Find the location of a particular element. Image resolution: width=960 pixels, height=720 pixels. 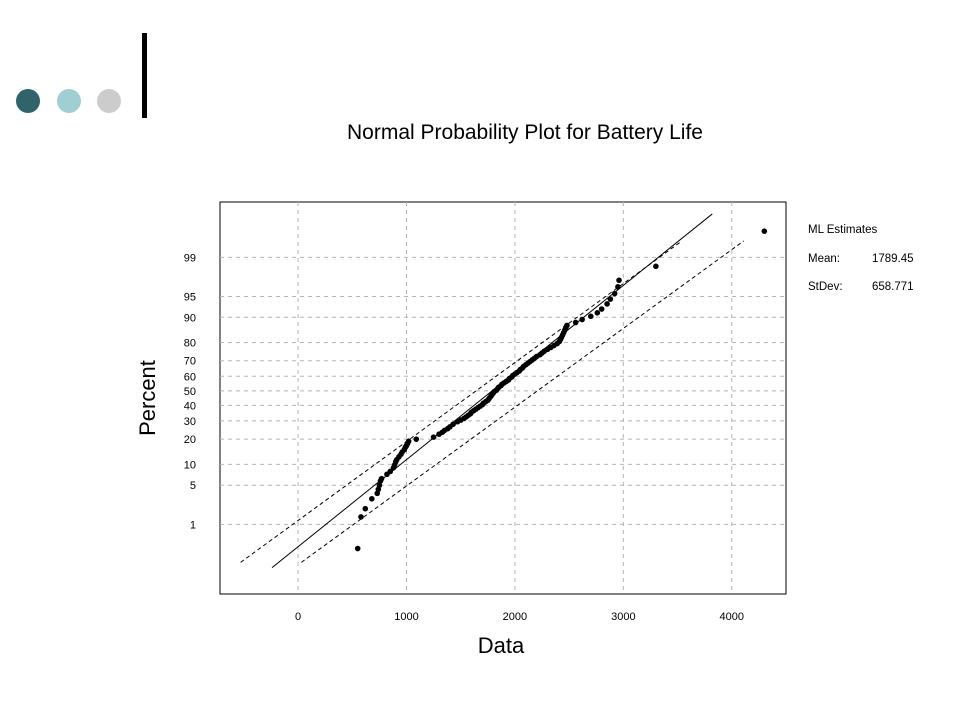

x-tick-label: 1000 is located at coordinates (406, 617).